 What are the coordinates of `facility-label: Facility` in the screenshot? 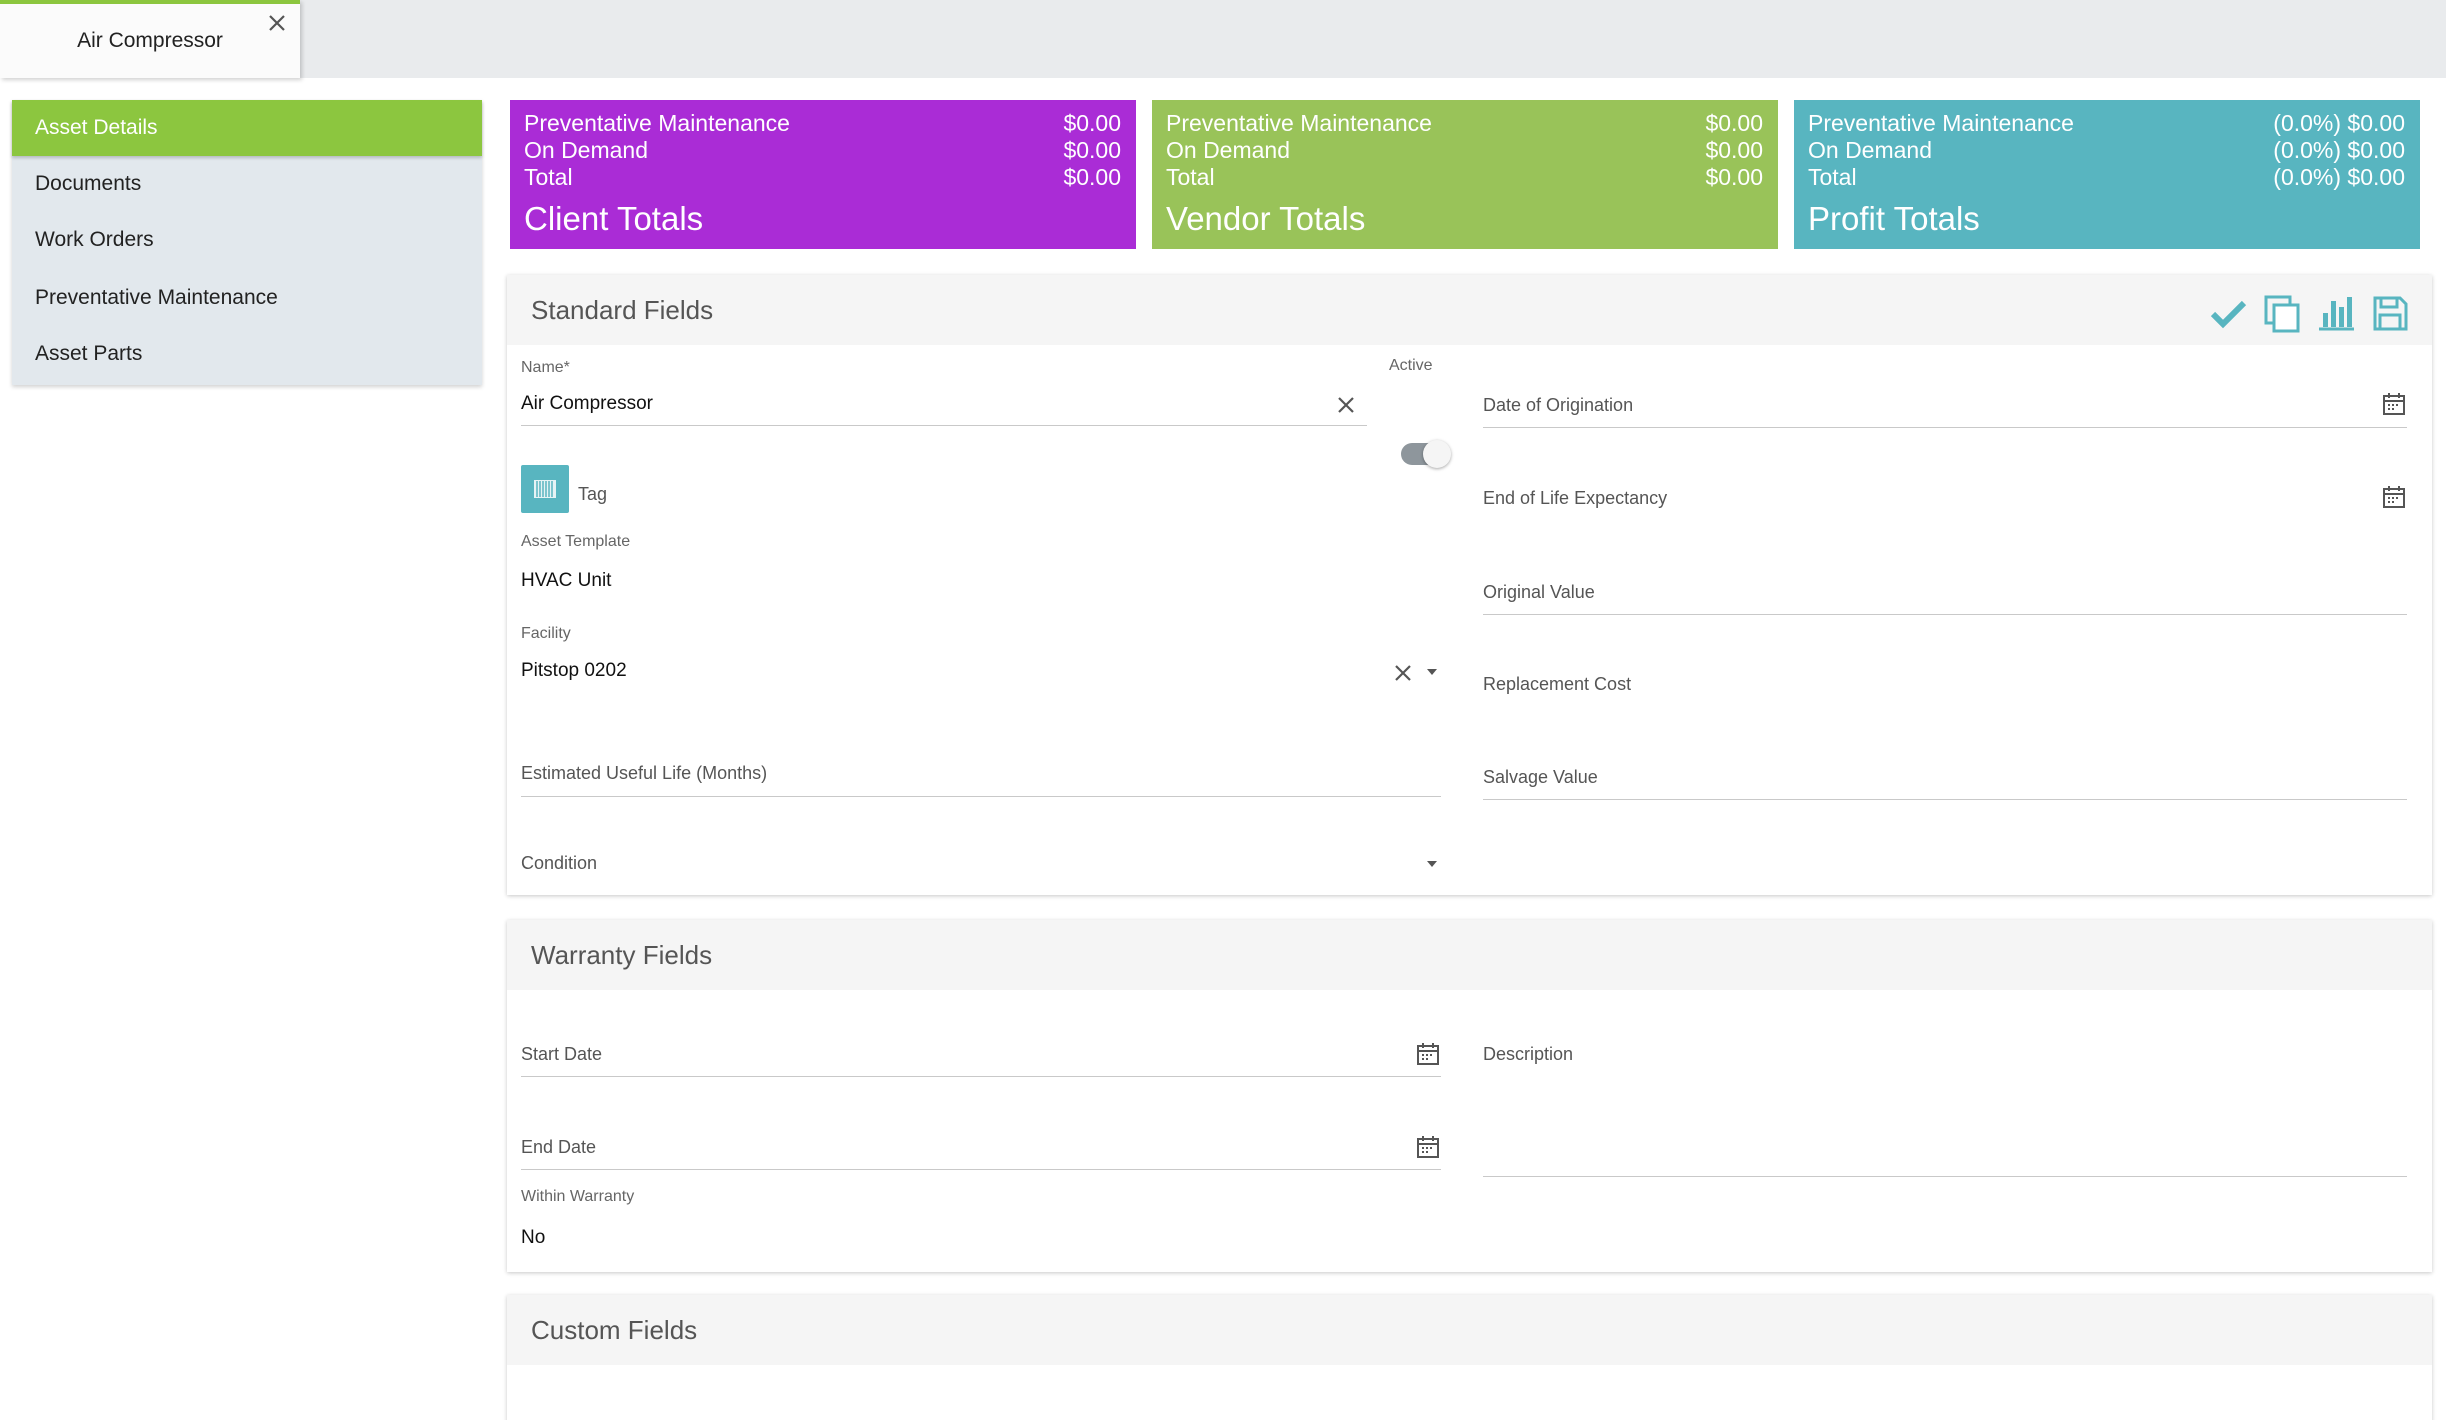 It's located at (546, 633).